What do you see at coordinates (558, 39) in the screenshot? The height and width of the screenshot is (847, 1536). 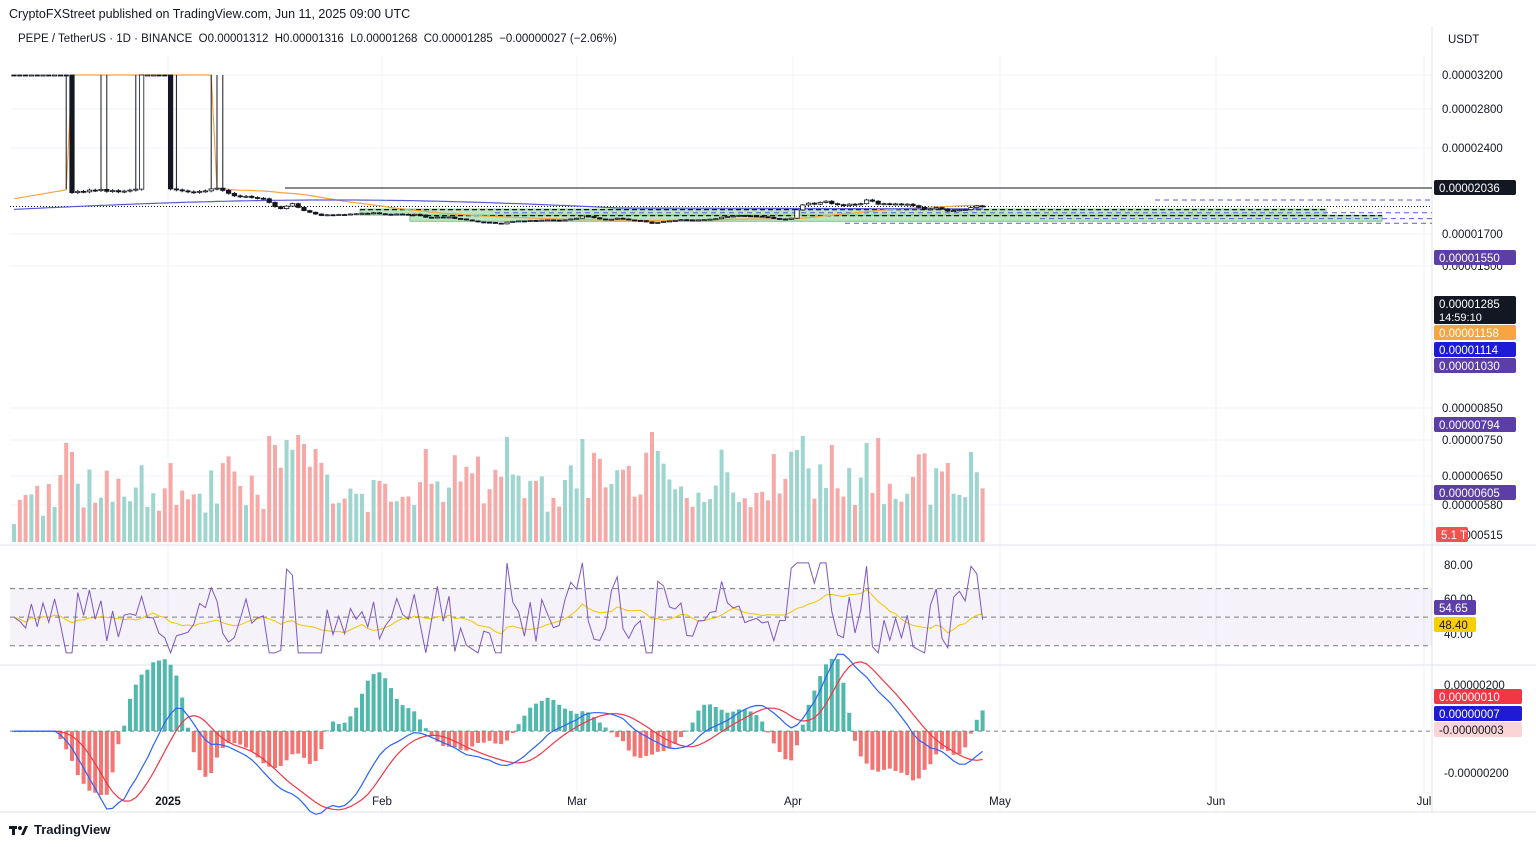 I see `change-value: −0.00000027 (−2.06%)` at bounding box center [558, 39].